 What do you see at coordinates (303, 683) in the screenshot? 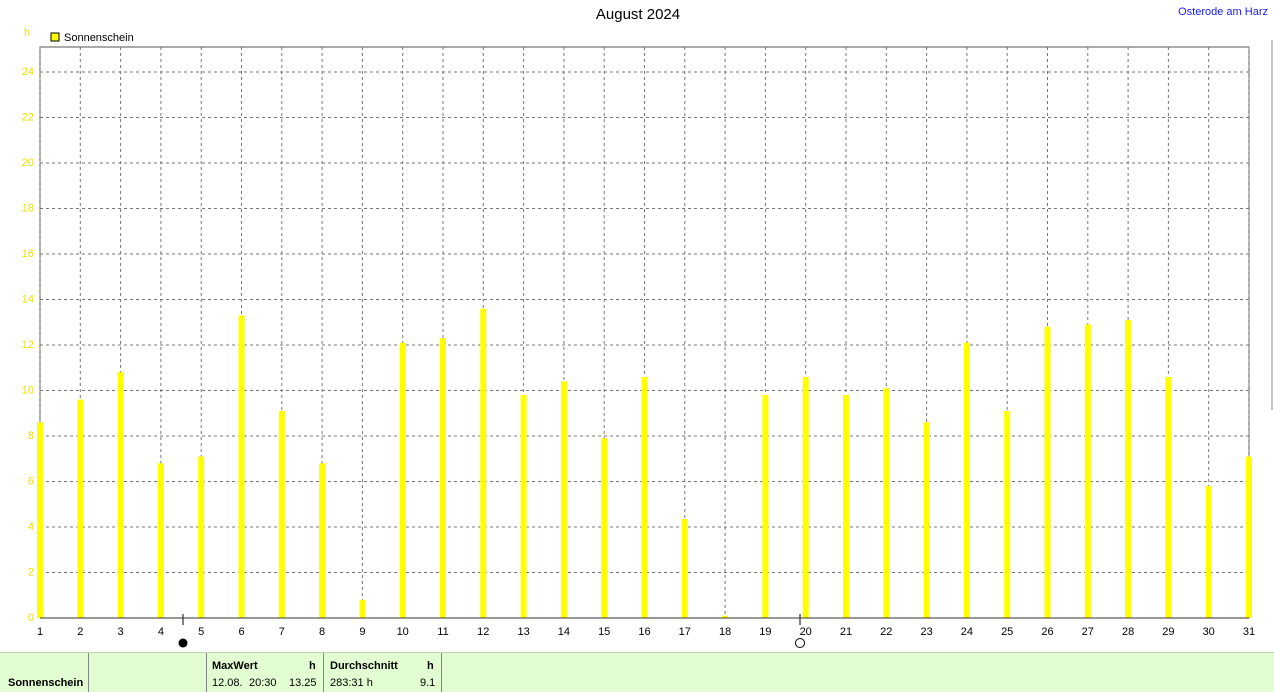
I see `max-value: 13.25` at bounding box center [303, 683].